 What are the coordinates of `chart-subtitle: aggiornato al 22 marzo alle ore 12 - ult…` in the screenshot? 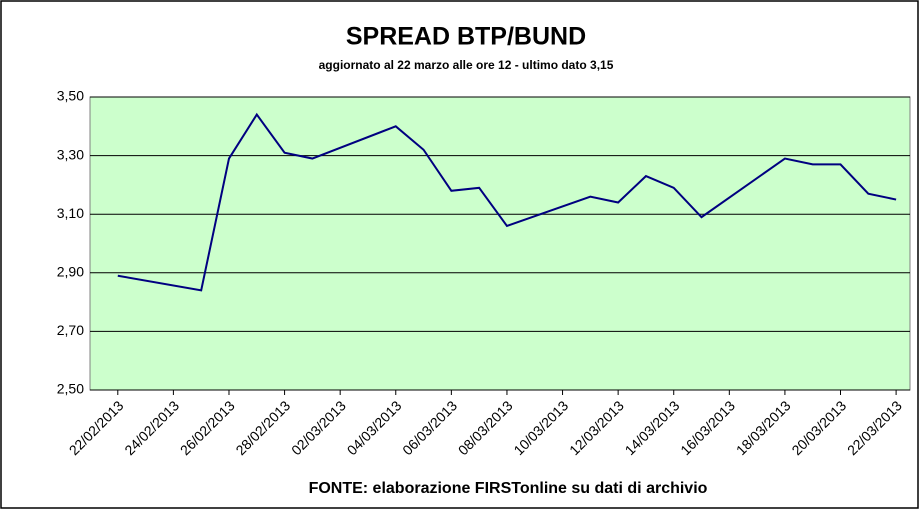 It's located at (466, 65).